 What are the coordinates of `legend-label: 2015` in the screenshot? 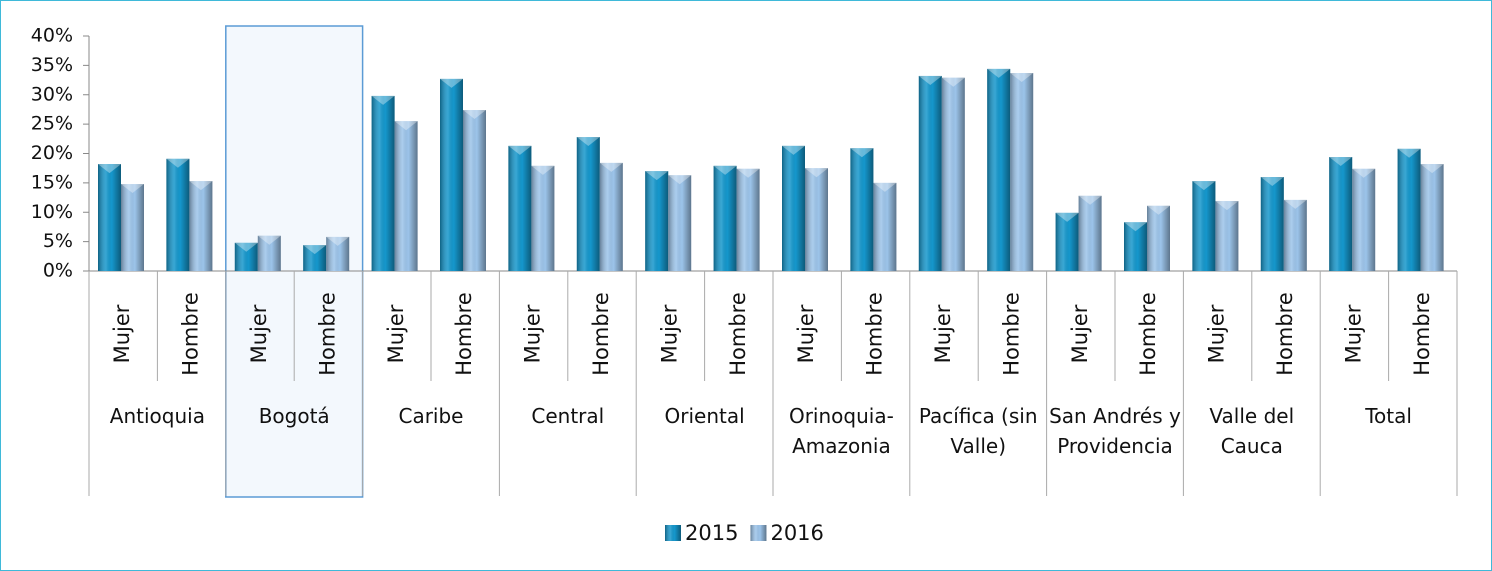 It's located at (711, 533).